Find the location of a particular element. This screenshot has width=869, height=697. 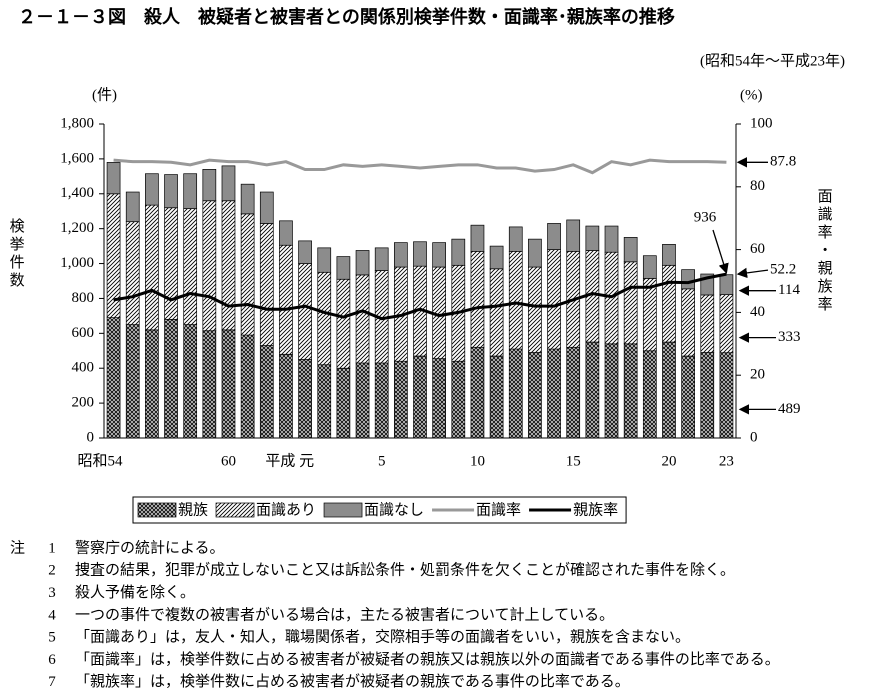

note-number: 2 is located at coordinates (52, 571).